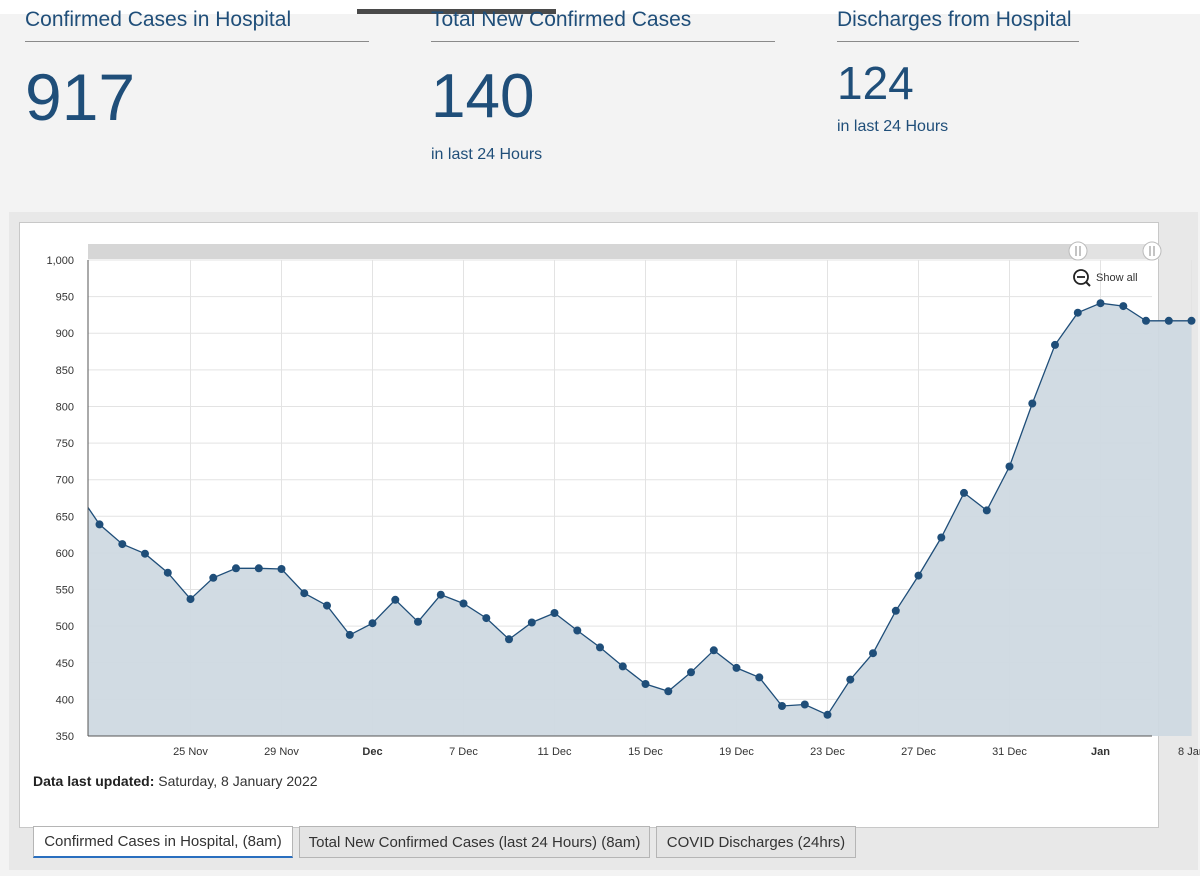 This screenshot has width=1200, height=876. I want to click on x-tick-label: 15 Dec, so click(645, 752).